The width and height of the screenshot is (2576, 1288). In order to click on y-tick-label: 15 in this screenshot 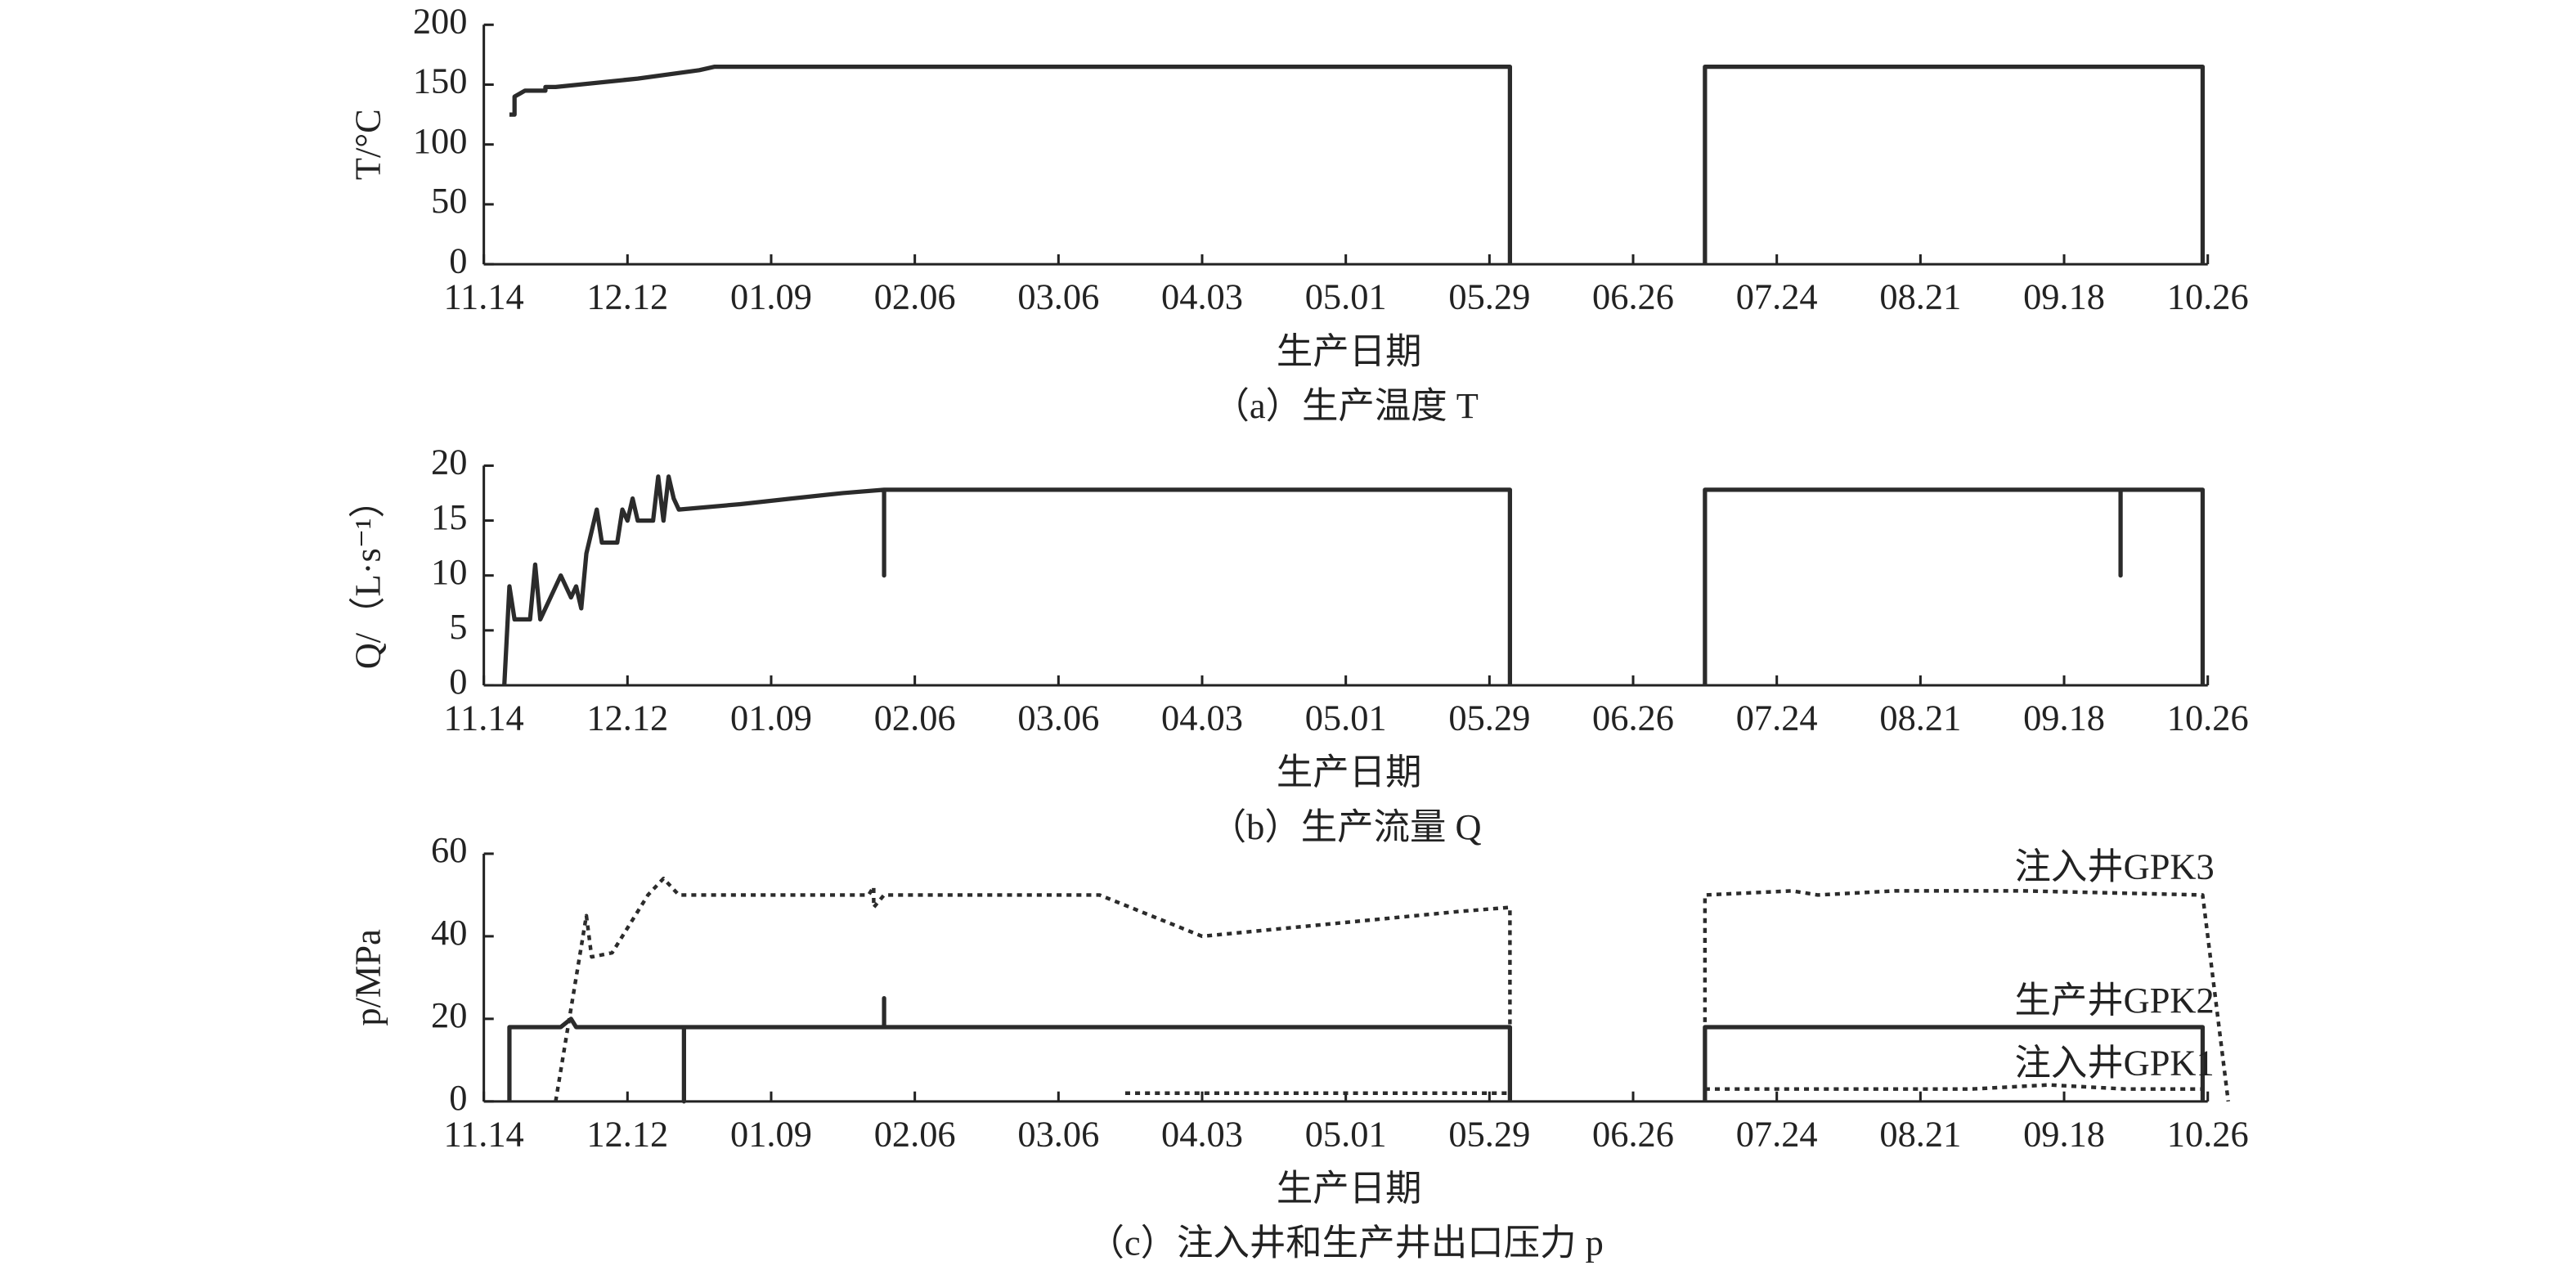, I will do `click(449, 516)`.